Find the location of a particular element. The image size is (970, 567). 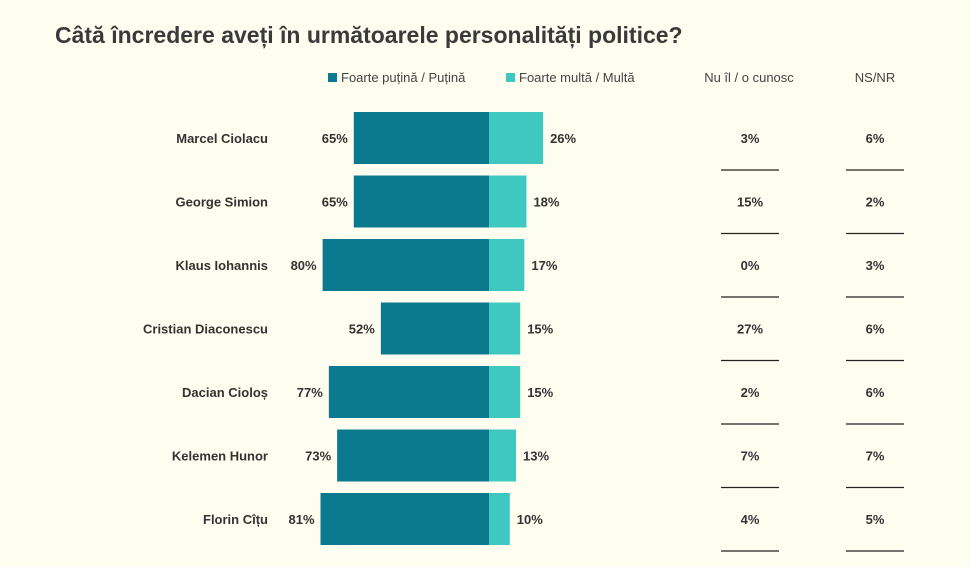

category-label: Cristian Diaconescu is located at coordinates (205, 329).